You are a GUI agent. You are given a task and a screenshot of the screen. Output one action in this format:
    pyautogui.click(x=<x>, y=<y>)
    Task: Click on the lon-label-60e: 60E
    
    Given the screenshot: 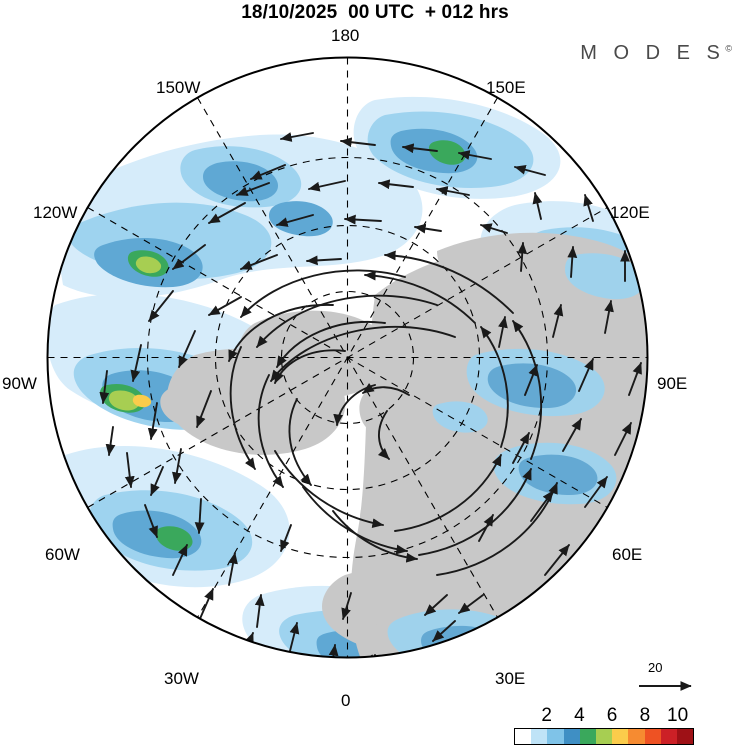 What is the action you would take?
    pyautogui.click(x=627, y=554)
    